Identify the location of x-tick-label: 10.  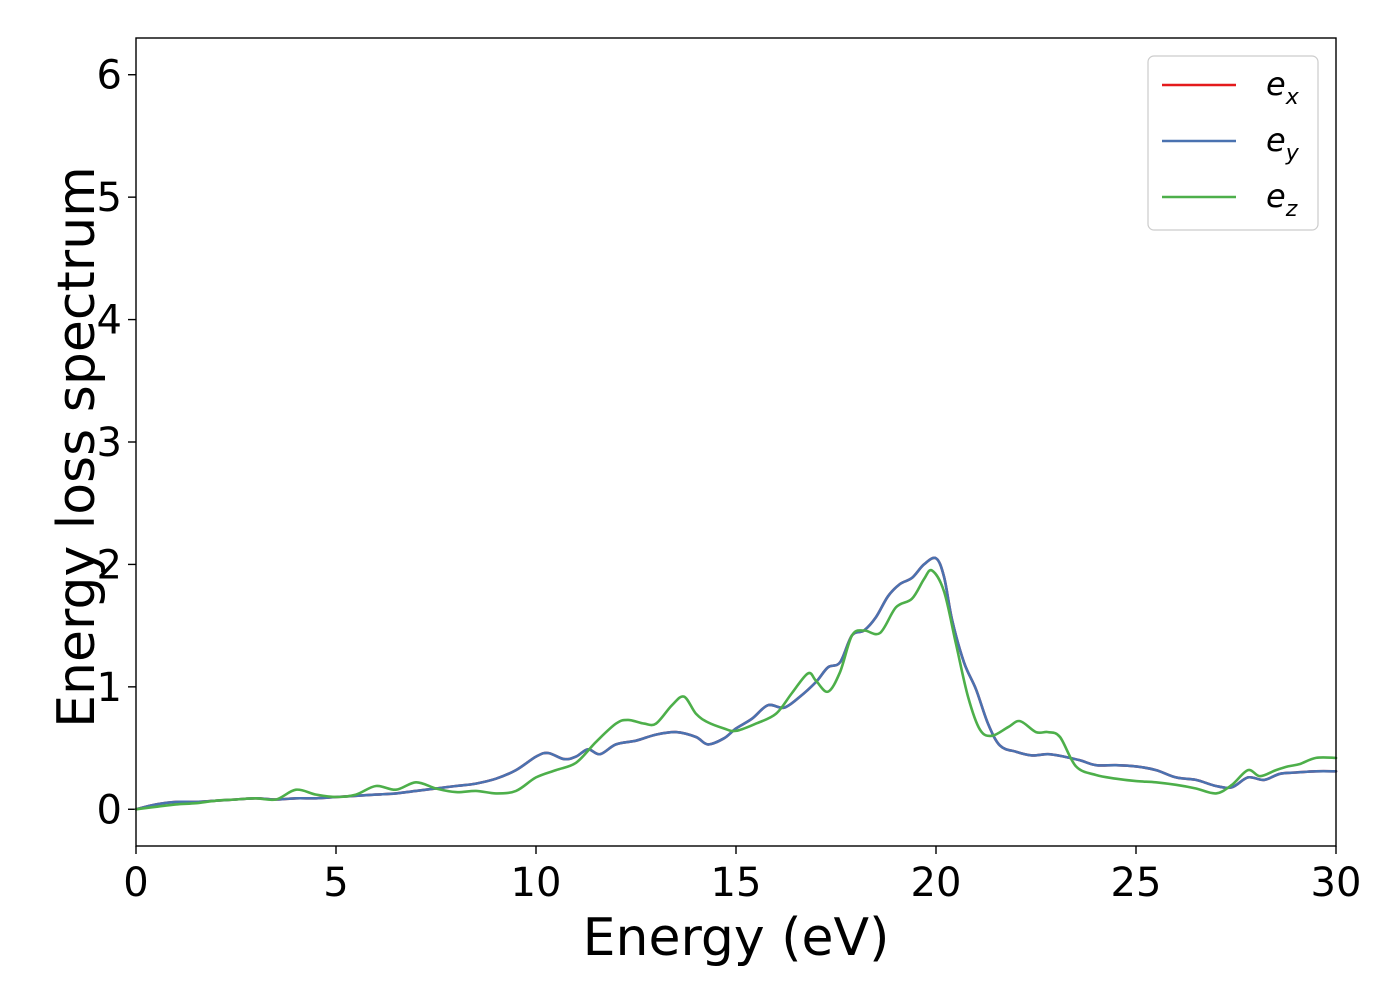
(536, 883).